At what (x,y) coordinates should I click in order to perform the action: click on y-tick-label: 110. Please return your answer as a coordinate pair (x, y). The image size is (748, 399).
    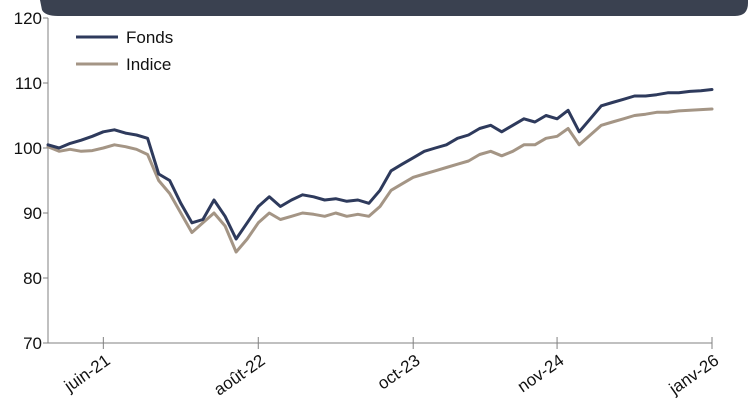
    Looking at the image, I should click on (28, 83).